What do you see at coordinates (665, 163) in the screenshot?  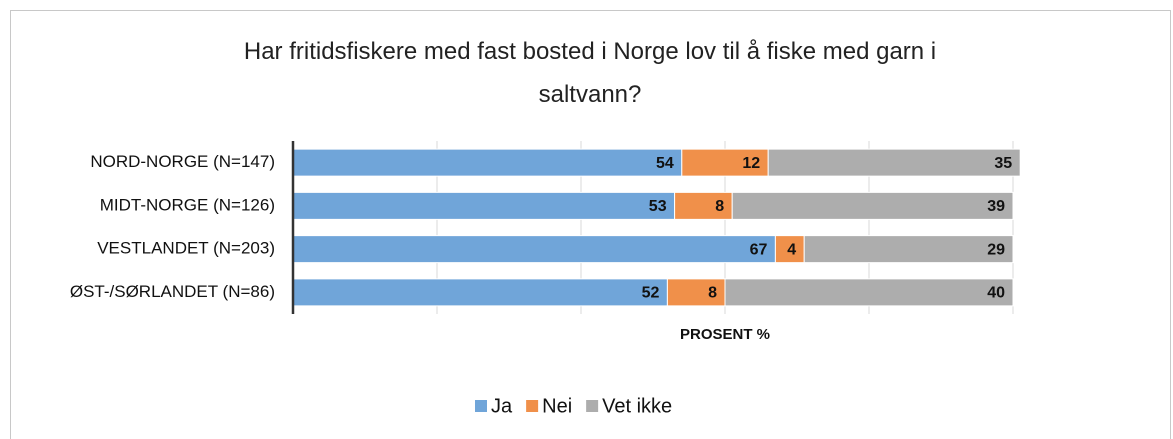 I see `value-label: 54` at bounding box center [665, 163].